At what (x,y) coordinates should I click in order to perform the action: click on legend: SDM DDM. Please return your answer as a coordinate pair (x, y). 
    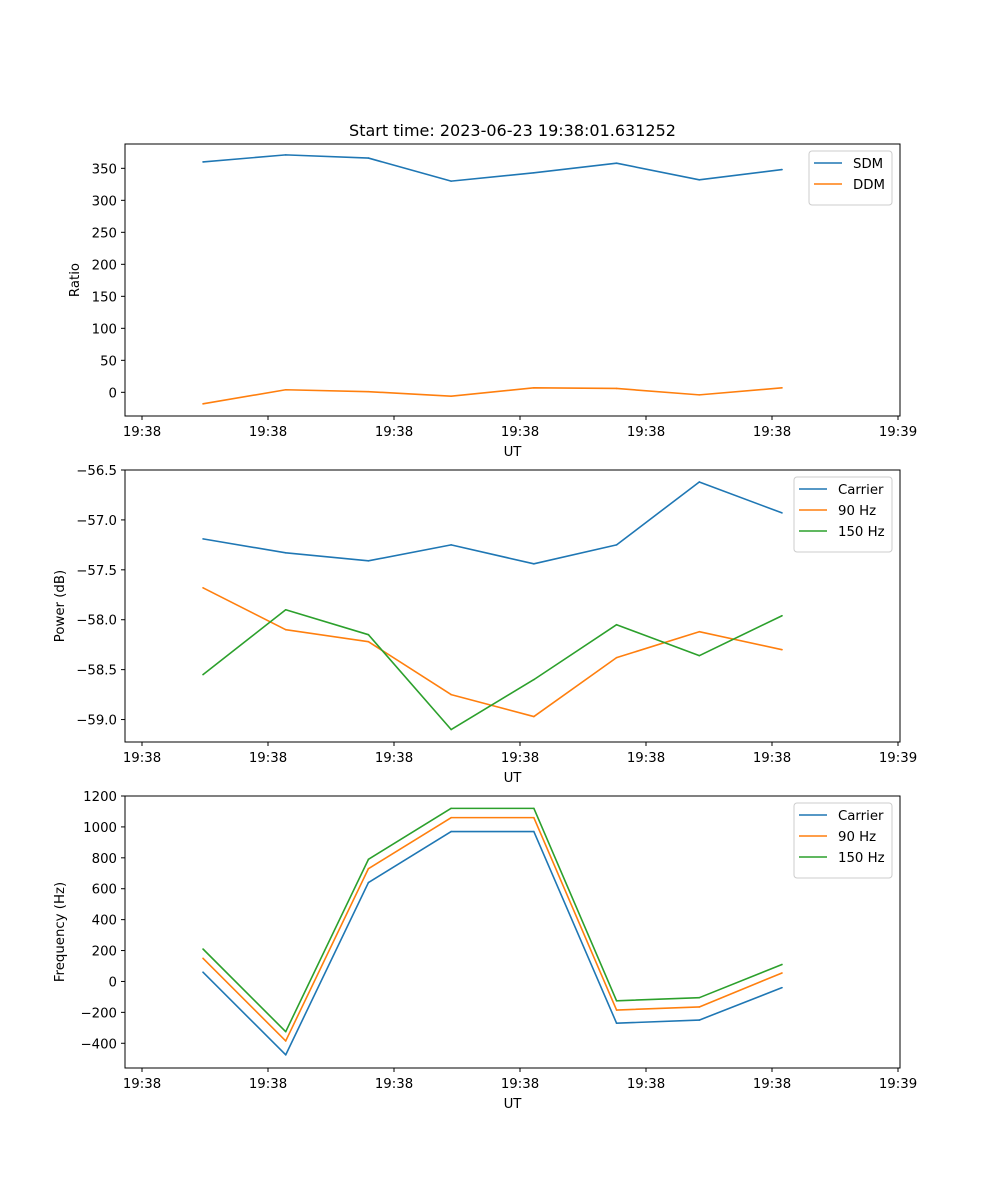
    Looking at the image, I should click on (850, 178).